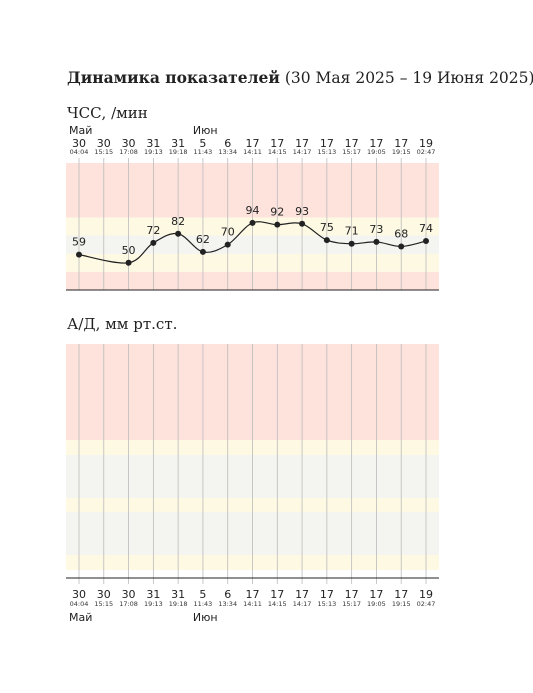 The height and width of the screenshot is (693, 533). Describe the element at coordinates (253, 210) in the screenshot. I see `data-label: 94` at that location.